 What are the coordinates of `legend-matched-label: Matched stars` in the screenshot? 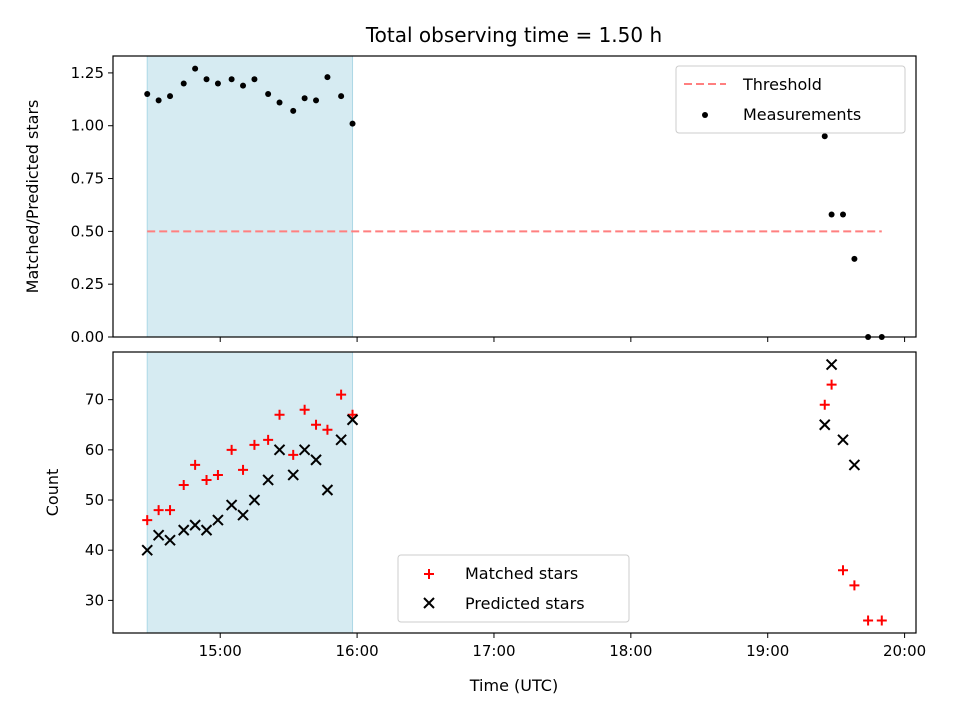 It's located at (521, 573).